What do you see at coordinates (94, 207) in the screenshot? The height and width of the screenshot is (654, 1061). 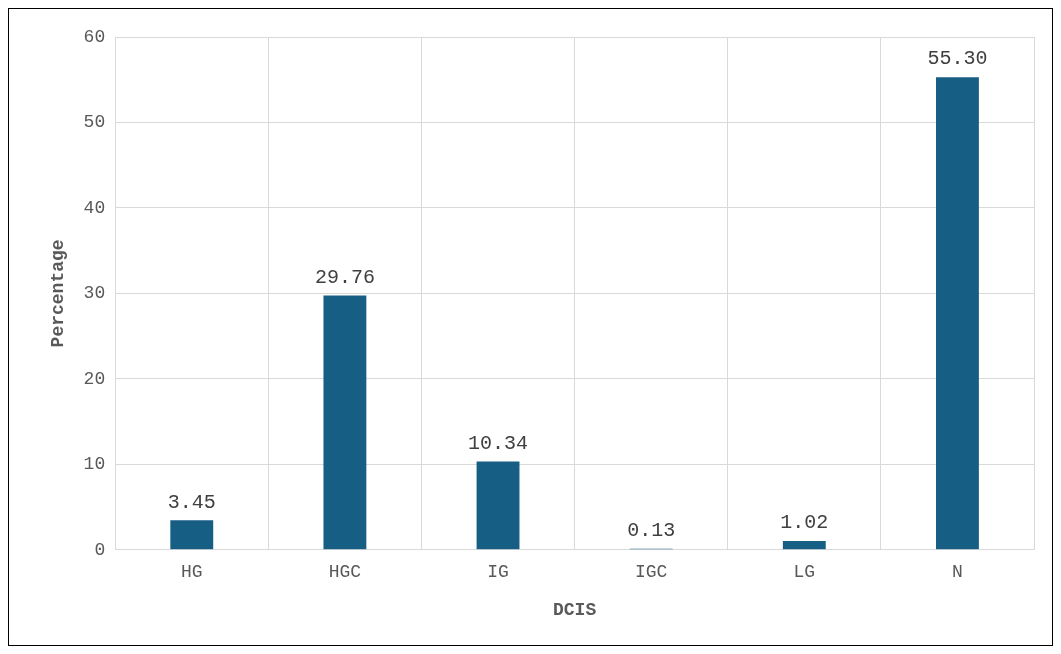 I see `y-tick-label: 40` at bounding box center [94, 207].